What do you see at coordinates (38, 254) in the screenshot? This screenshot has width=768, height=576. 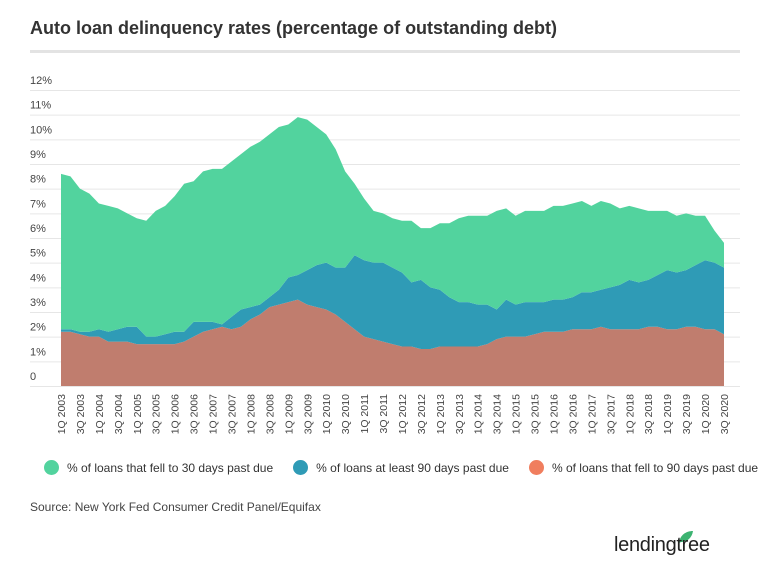 I see `y-tick-label: 5%` at bounding box center [38, 254].